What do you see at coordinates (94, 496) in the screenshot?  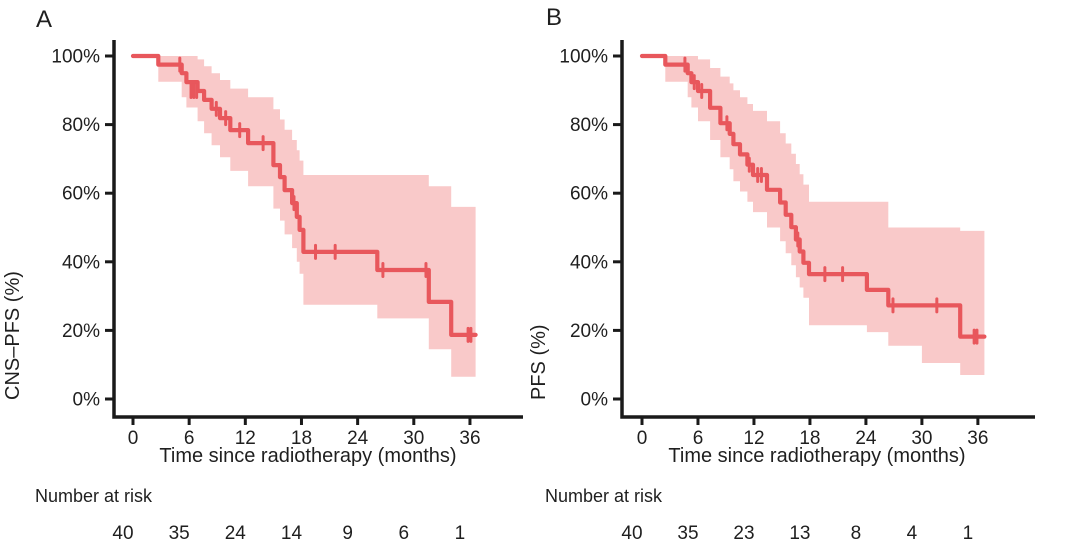 I see `panel-a-number-at-risk-title: Number at risk` at bounding box center [94, 496].